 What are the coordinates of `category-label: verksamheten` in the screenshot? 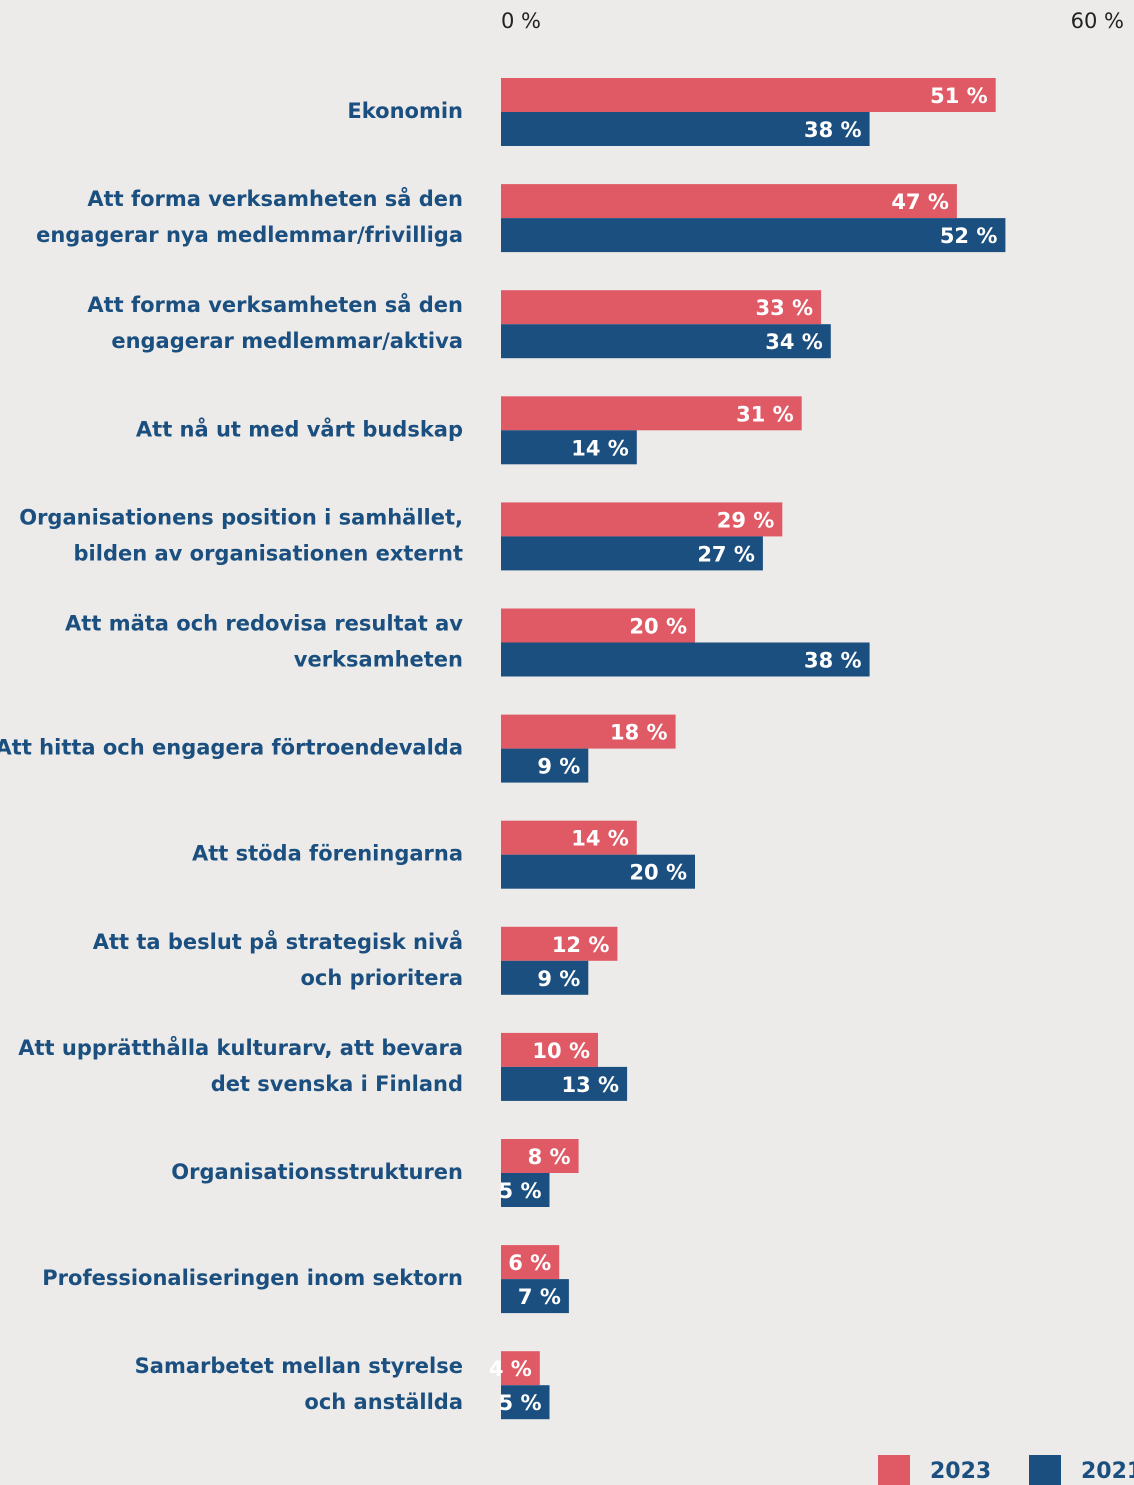 It's located at (378, 660).